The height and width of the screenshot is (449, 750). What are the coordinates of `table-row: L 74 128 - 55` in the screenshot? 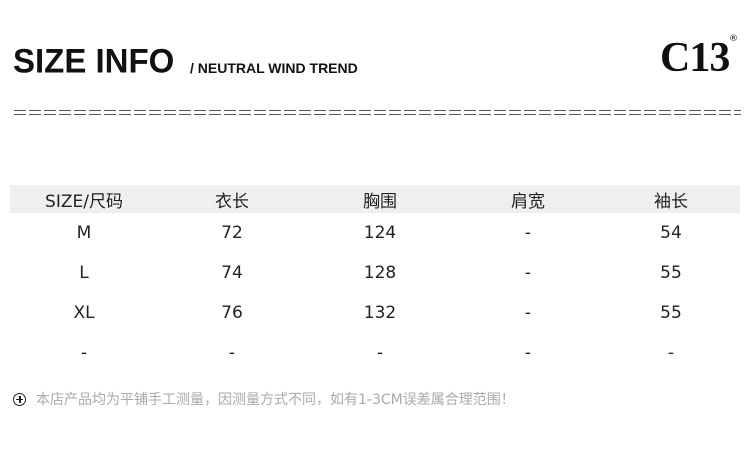 It's located at (375, 273).